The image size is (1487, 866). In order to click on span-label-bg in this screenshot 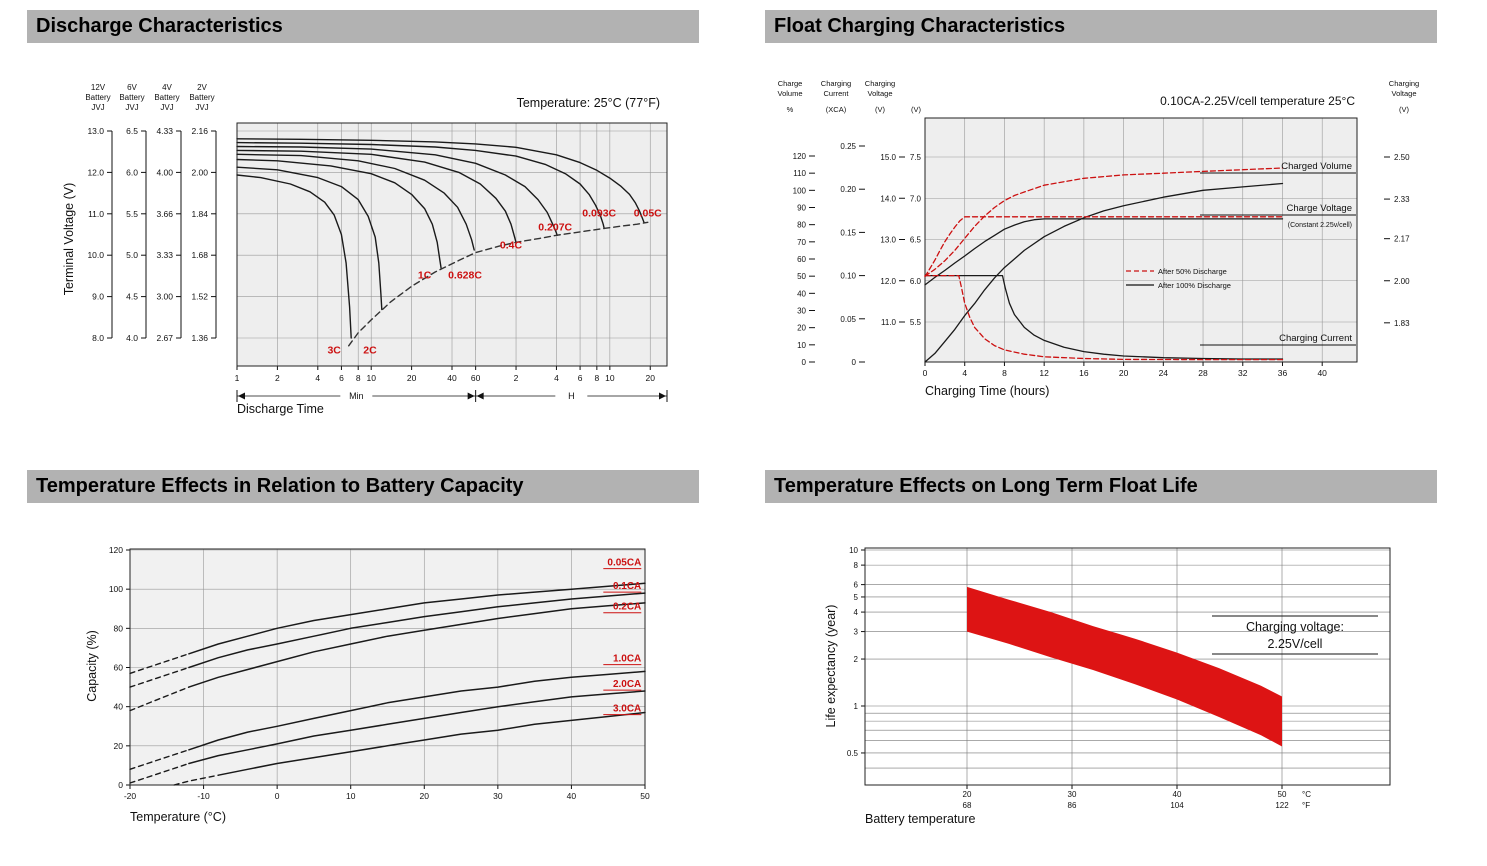, I will do `click(356, 396)`.